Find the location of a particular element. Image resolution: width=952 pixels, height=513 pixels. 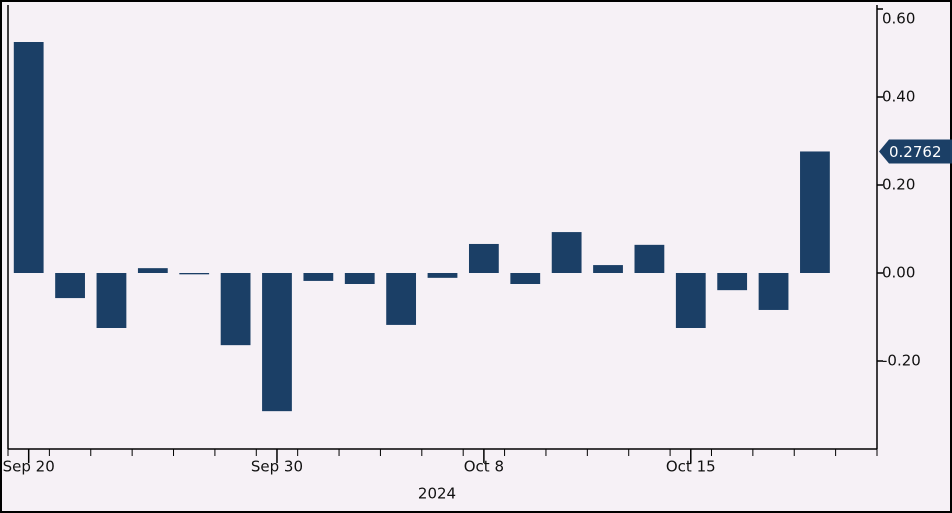

x-tick-label: Oct 8 is located at coordinates (484, 467).